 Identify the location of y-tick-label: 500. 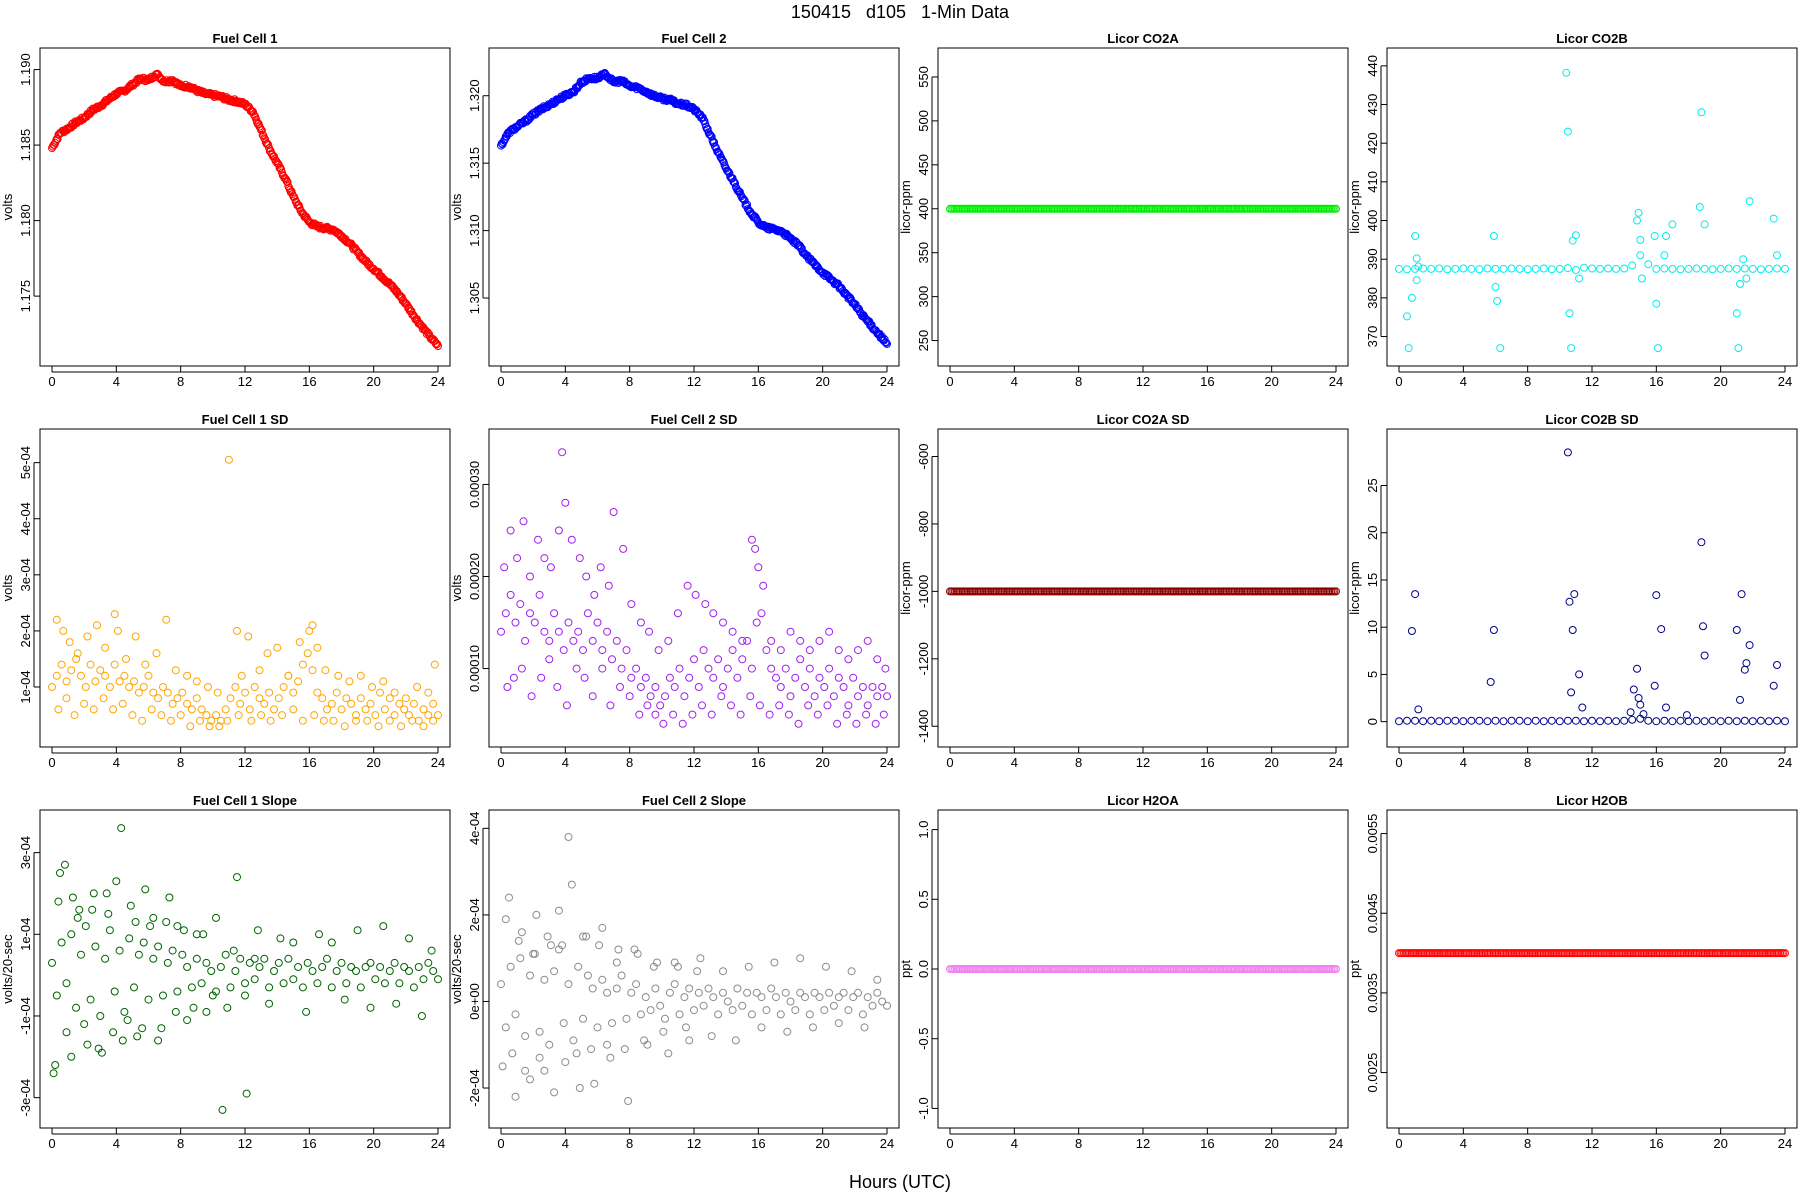
(923, 121).